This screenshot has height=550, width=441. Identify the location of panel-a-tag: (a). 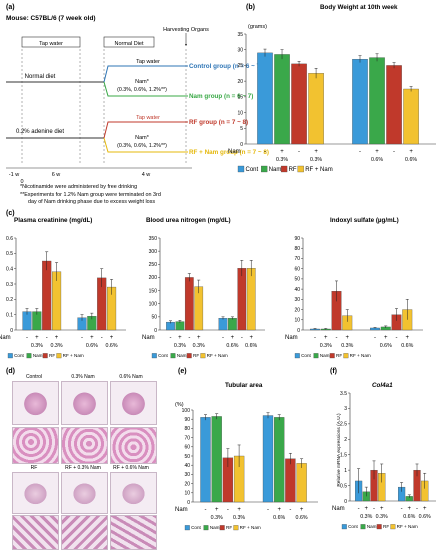
(10, 7).